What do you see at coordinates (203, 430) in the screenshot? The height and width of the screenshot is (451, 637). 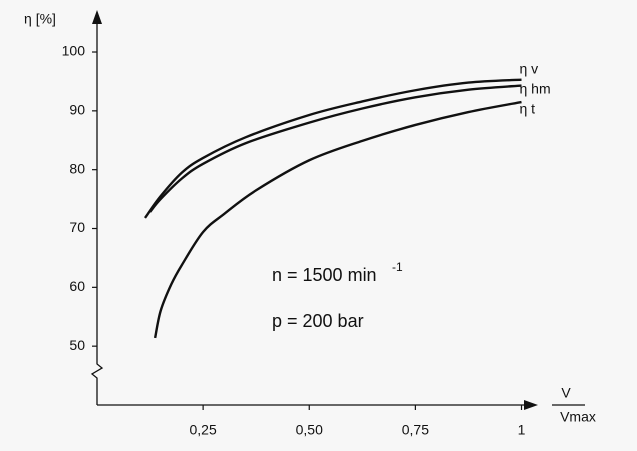 I see `x-tick-label: 0,25` at bounding box center [203, 430].